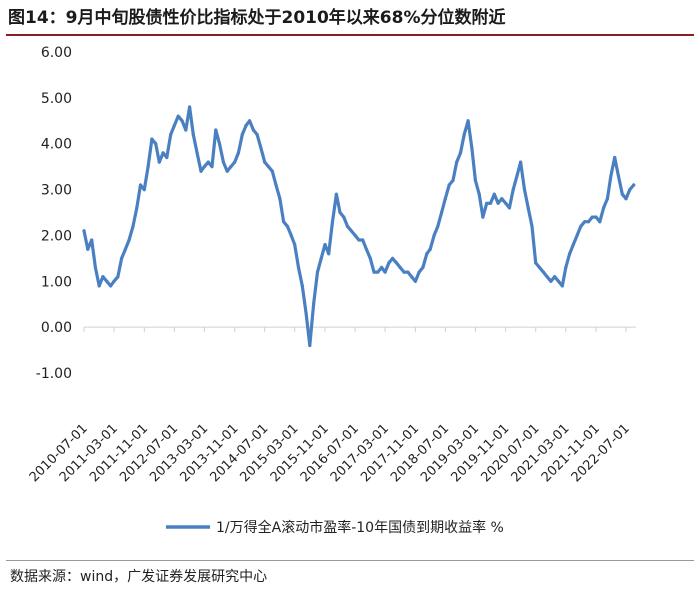 The height and width of the screenshot is (596, 700). What do you see at coordinates (360, 527) in the screenshot?
I see `legend-label: 1/万得全A滚动市盈率-10年国债到期收益率 %` at bounding box center [360, 527].